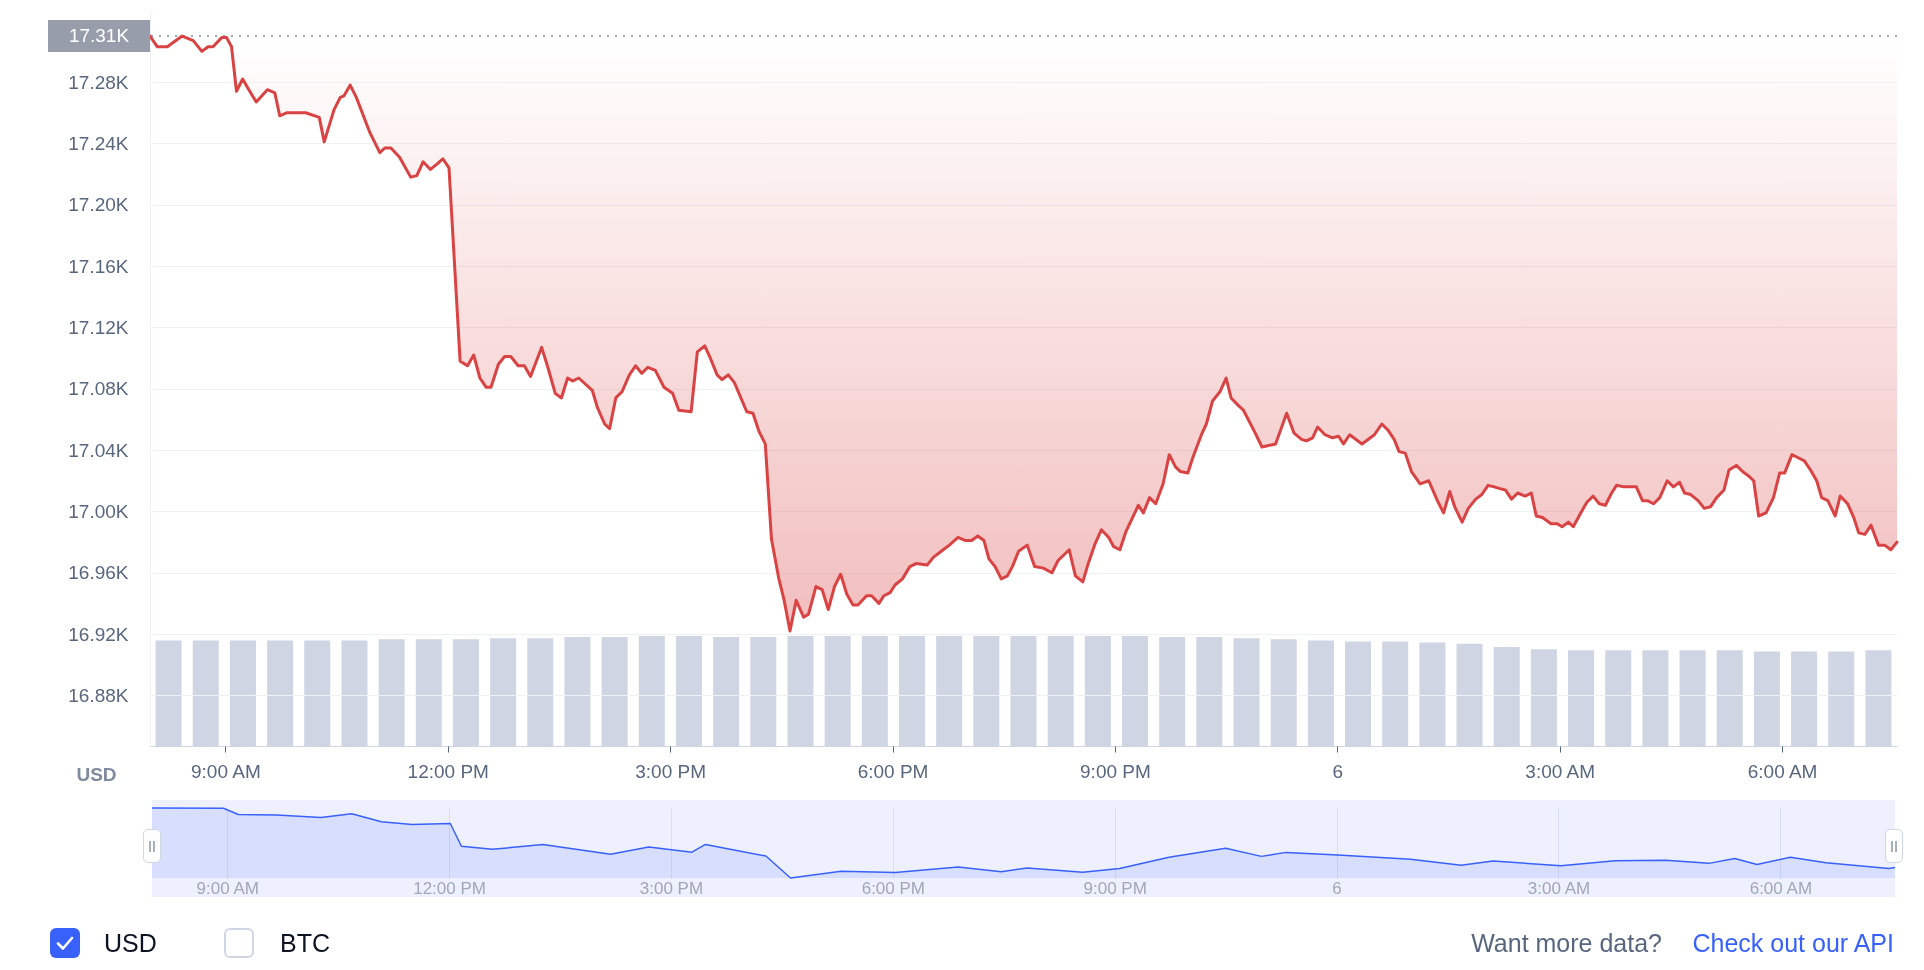  I want to click on y-tick-label: 16.96K, so click(98, 573).